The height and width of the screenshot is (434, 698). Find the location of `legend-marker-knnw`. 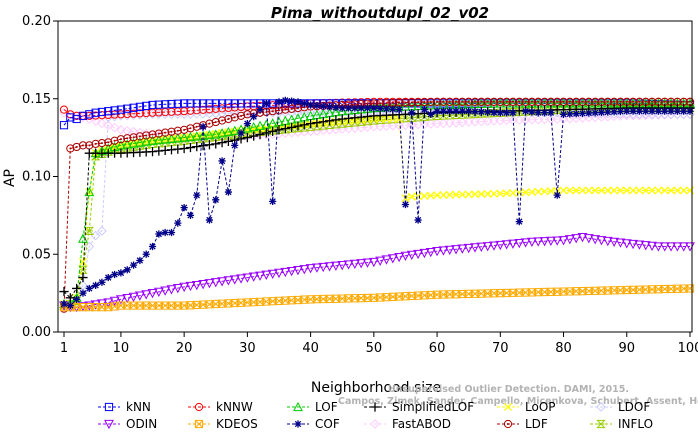

legend-marker-knnw is located at coordinates (199, 407).